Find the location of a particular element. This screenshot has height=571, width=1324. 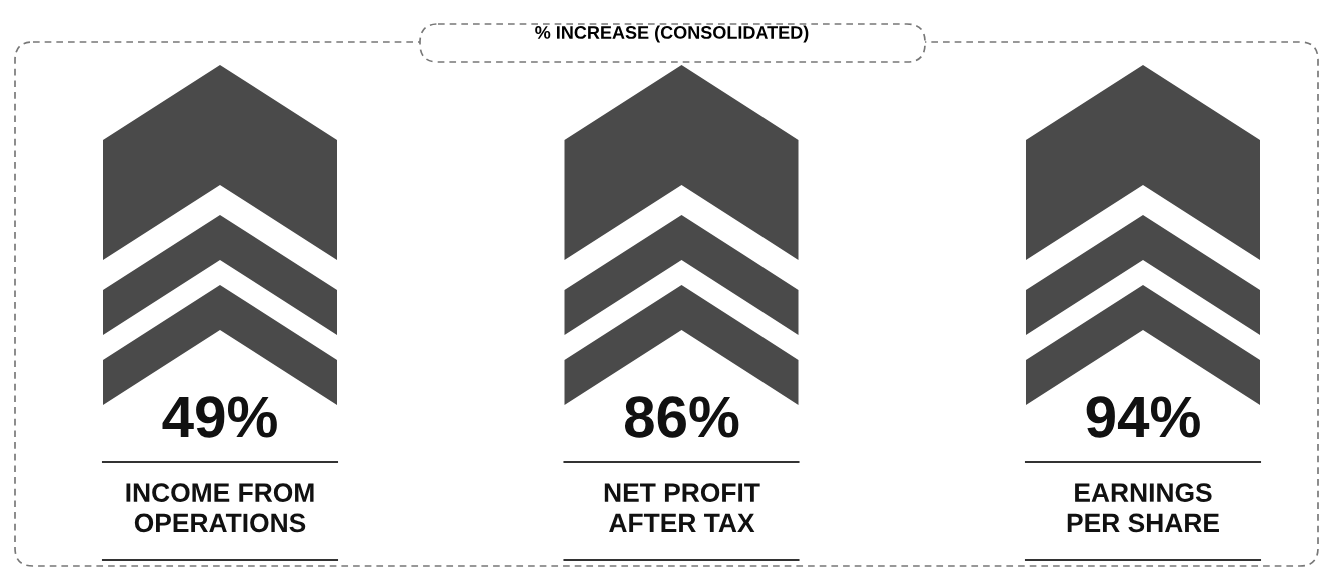

data-label: 49% is located at coordinates (219, 417).